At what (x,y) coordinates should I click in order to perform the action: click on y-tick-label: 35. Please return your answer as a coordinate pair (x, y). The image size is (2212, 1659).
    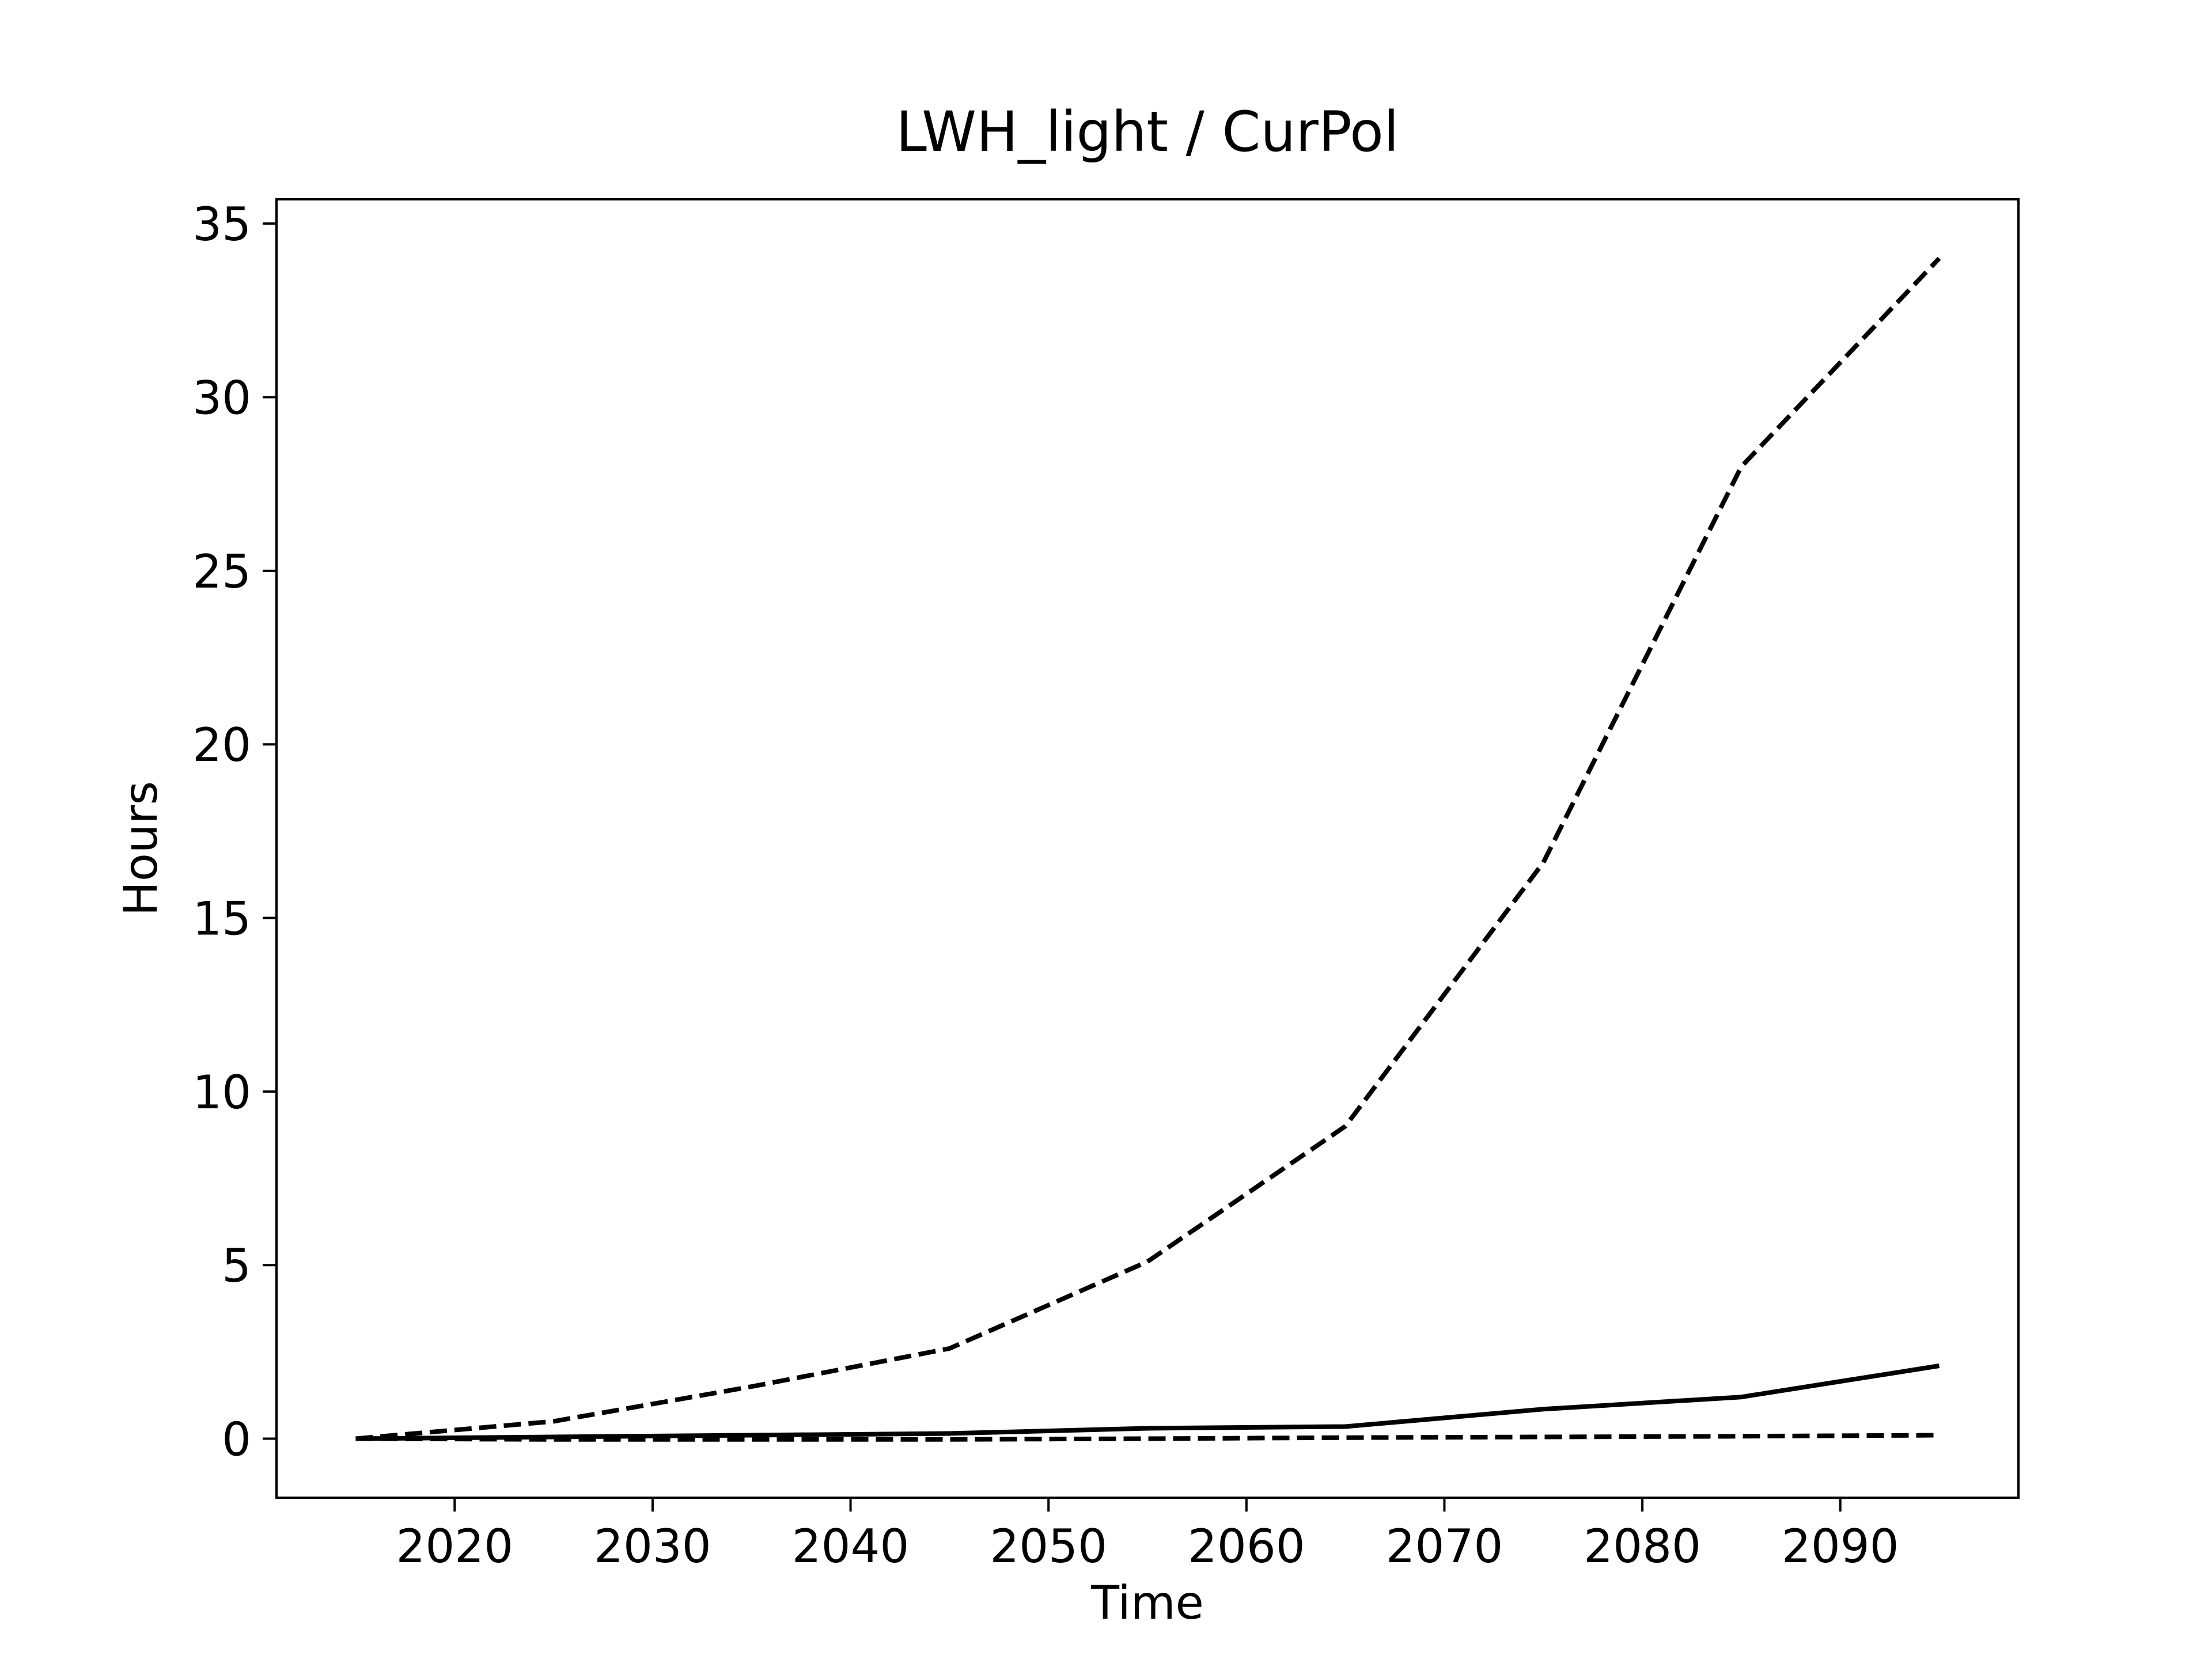
    Looking at the image, I should click on (221, 224).